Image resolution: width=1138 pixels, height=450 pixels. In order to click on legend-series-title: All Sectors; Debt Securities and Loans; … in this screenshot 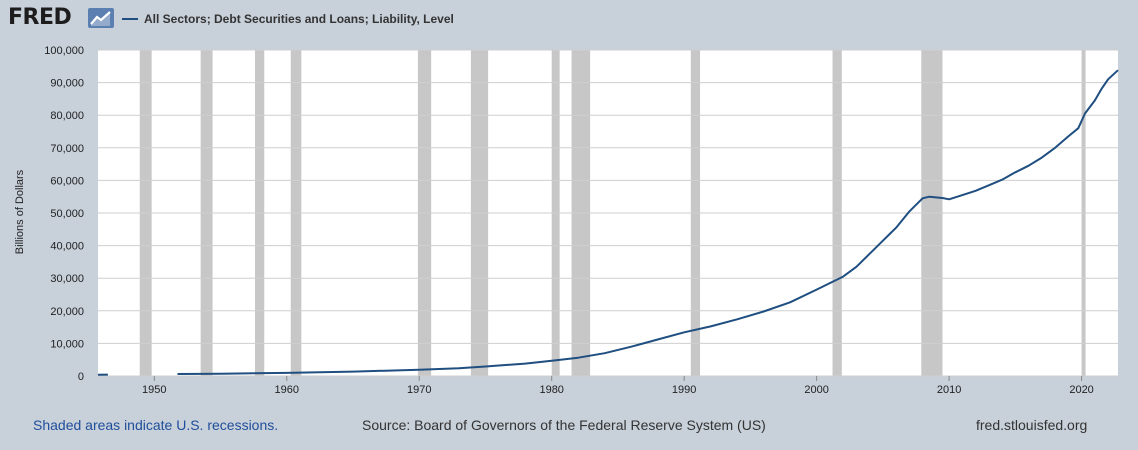, I will do `click(299, 19)`.